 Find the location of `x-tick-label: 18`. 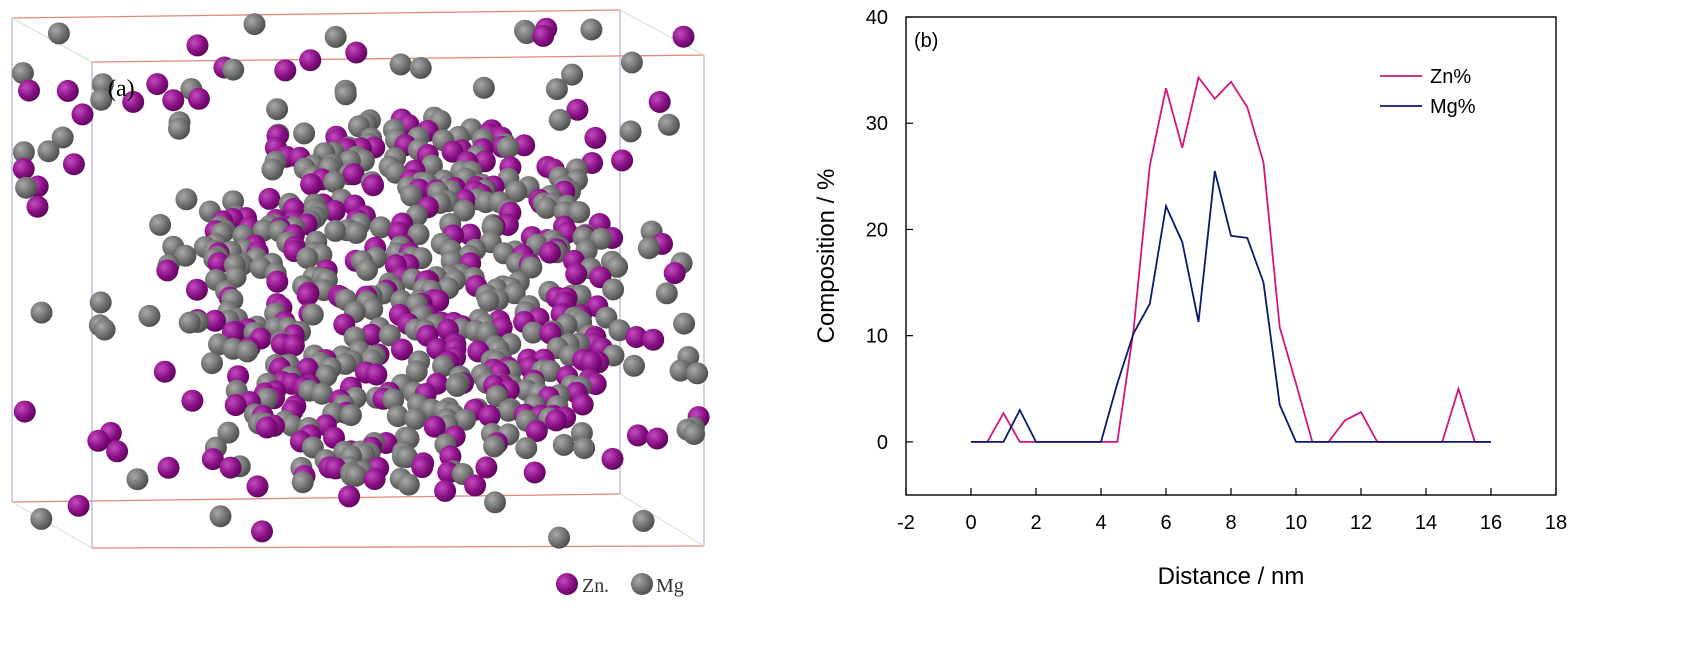

x-tick-label: 18 is located at coordinates (1556, 523).